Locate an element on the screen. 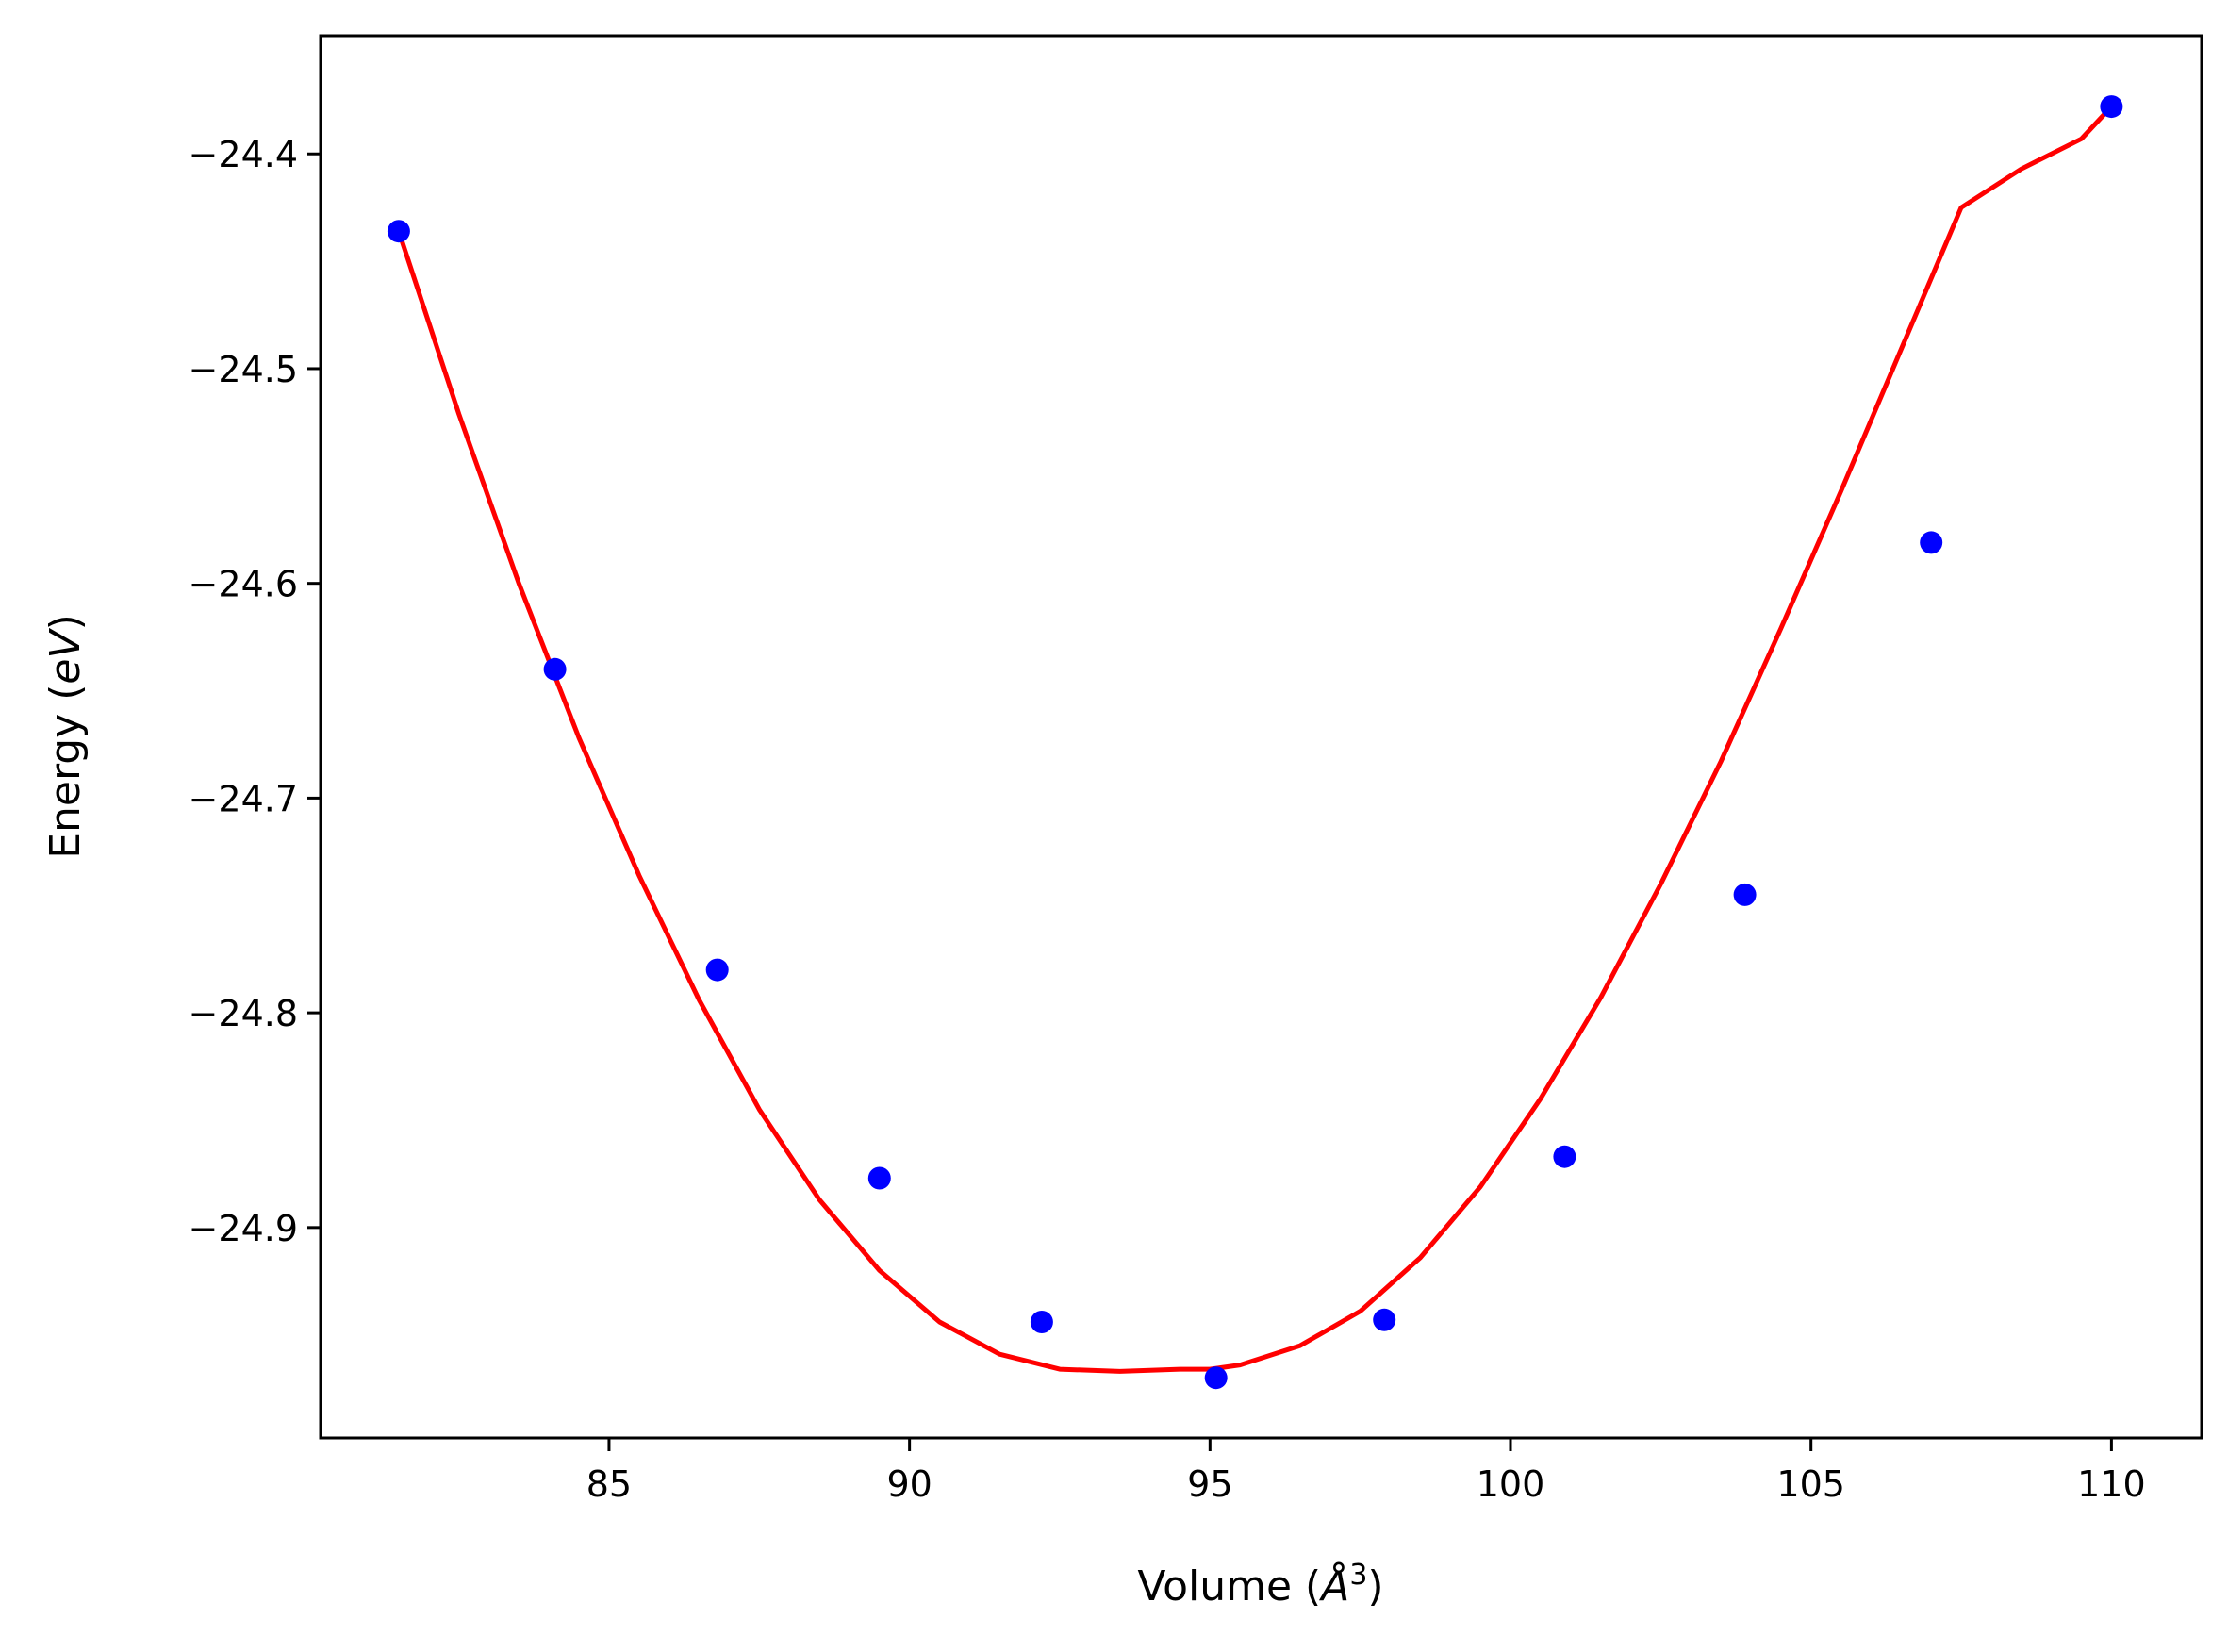 Image resolution: width=2228 pixels, height=1652 pixels. y-axis-label: Energy (eV) is located at coordinates (65, 736).